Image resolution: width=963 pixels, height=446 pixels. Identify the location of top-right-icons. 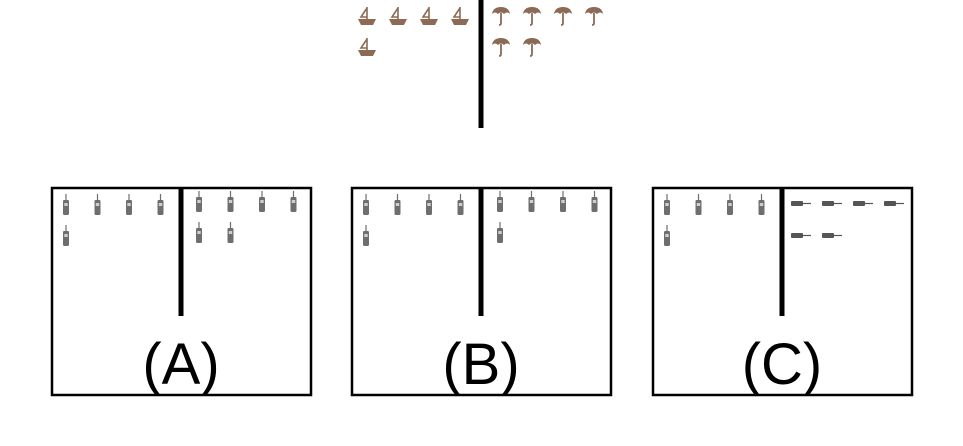
(547, 32).